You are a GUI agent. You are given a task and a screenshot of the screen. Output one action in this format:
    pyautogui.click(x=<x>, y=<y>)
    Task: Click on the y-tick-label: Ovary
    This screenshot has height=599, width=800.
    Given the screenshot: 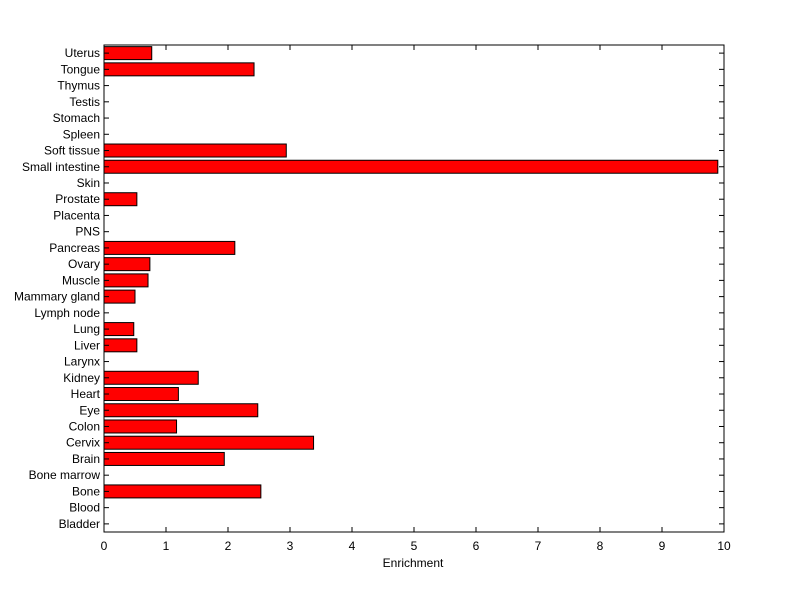 What is the action you would take?
    pyautogui.click(x=84, y=264)
    